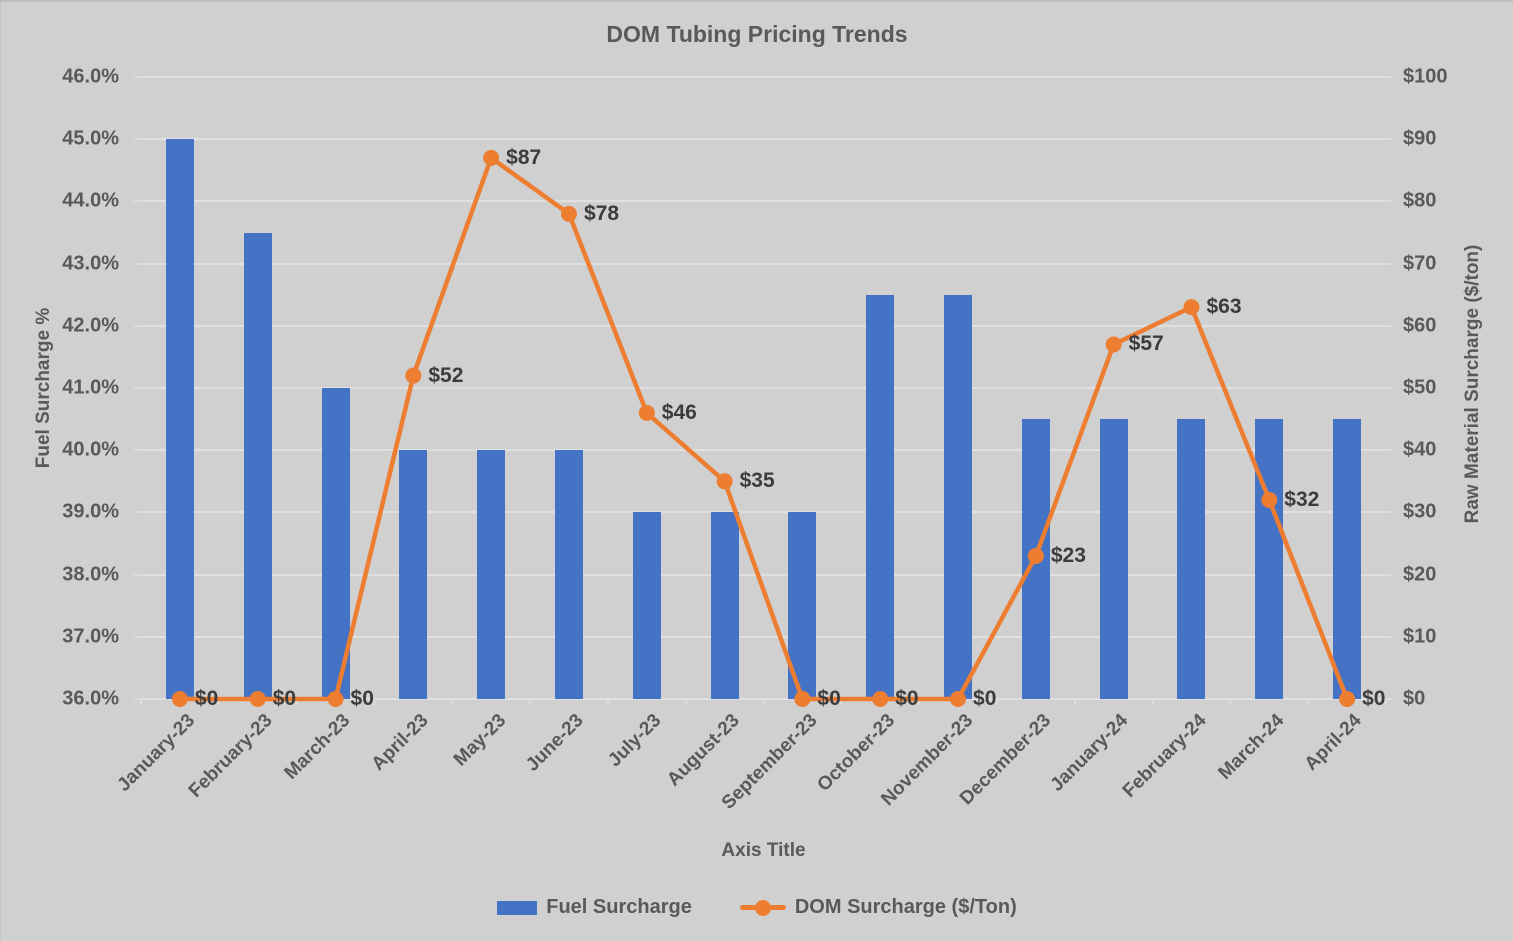  Describe the element at coordinates (679, 412) in the screenshot. I see `data-label: $46` at that location.